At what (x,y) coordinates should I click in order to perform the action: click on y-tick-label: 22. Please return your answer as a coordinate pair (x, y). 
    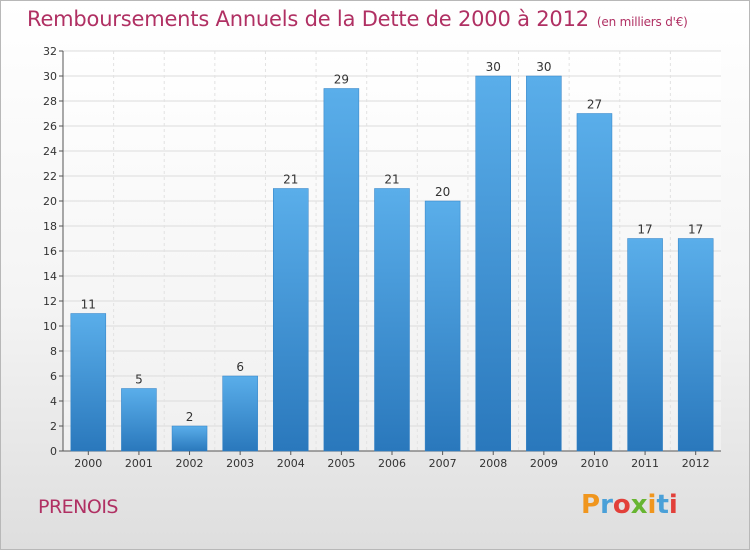
    Looking at the image, I should click on (50, 176).